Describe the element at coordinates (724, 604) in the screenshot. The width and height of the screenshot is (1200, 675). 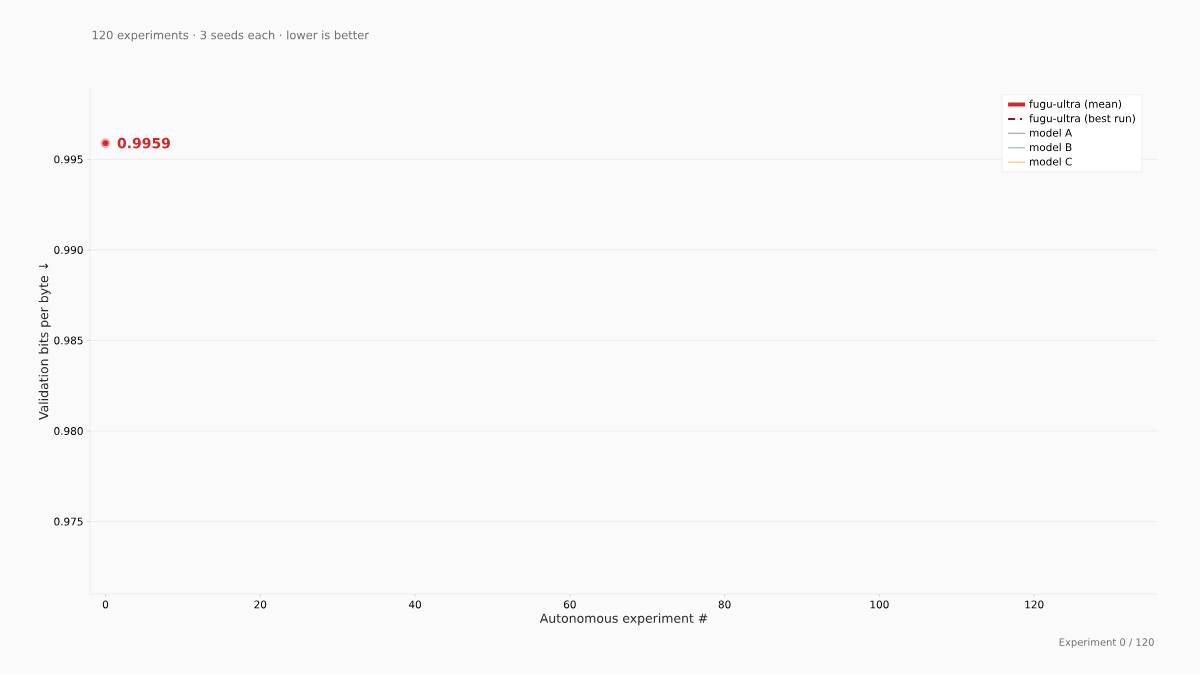
I see `x-tick-label: 80` at that location.